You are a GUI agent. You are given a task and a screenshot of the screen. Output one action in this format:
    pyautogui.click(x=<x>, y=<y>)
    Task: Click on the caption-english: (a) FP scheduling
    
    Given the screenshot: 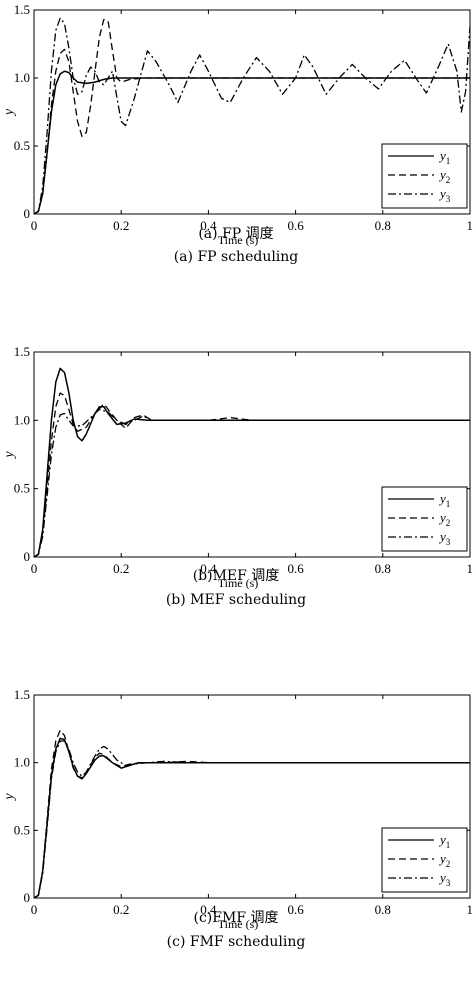 What is the action you would take?
    pyautogui.click(x=236, y=257)
    